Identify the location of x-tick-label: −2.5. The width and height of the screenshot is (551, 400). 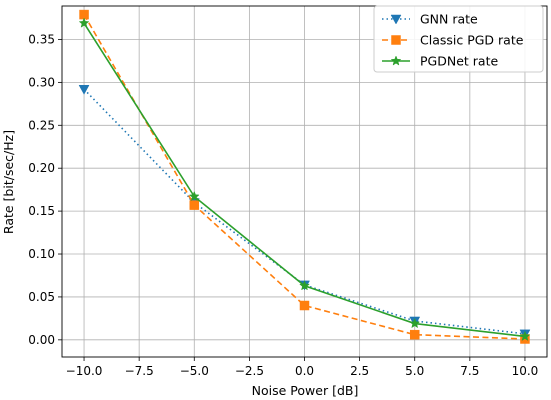
(249, 371).